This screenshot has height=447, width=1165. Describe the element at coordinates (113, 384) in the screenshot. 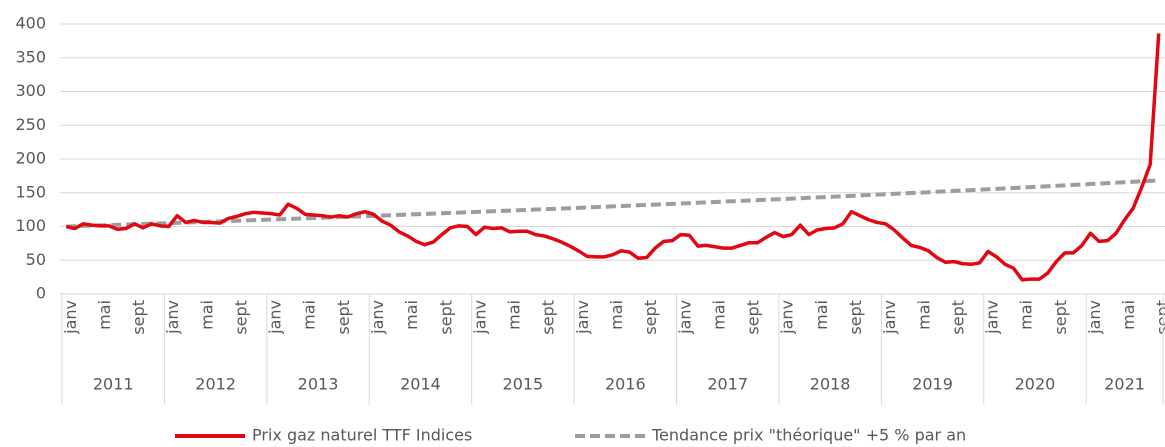

I see `year-label: 2011` at that location.